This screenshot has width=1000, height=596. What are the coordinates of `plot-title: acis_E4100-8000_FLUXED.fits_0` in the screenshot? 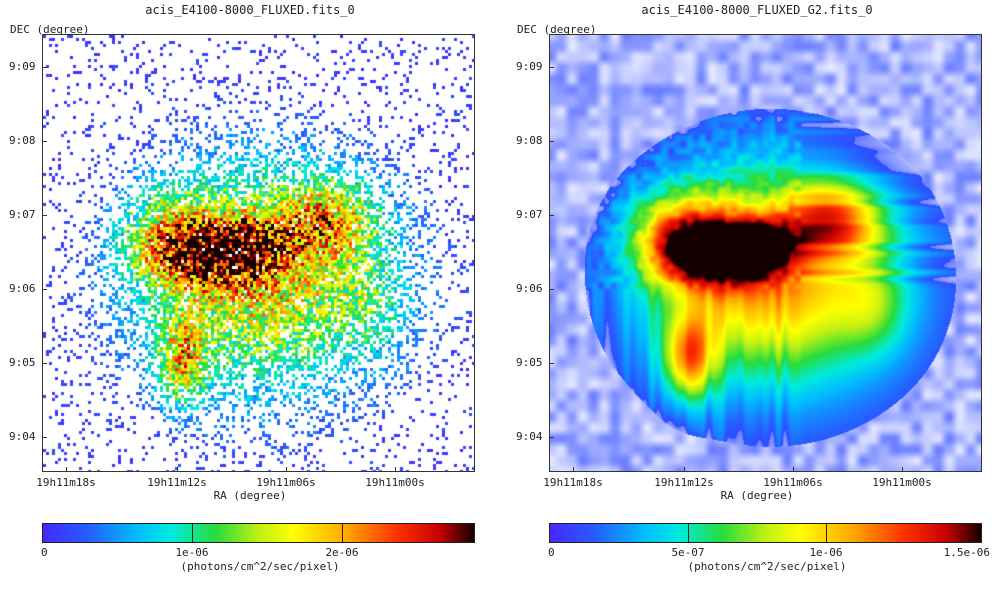 It's located at (250, 10).